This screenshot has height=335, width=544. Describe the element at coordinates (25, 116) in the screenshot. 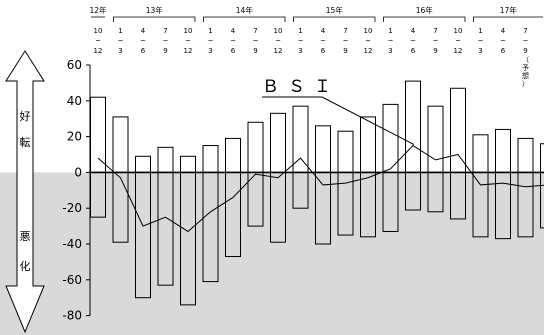

I see `side-label-good-1: 好` at that location.